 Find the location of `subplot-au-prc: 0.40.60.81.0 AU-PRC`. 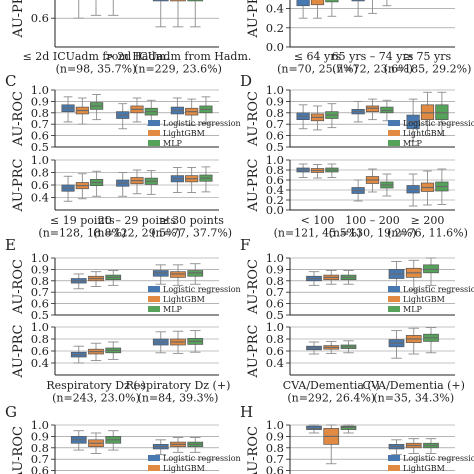

subplot-au-prc: 0.40.60.81.0 AU-PRC is located at coordinates (115, 349).